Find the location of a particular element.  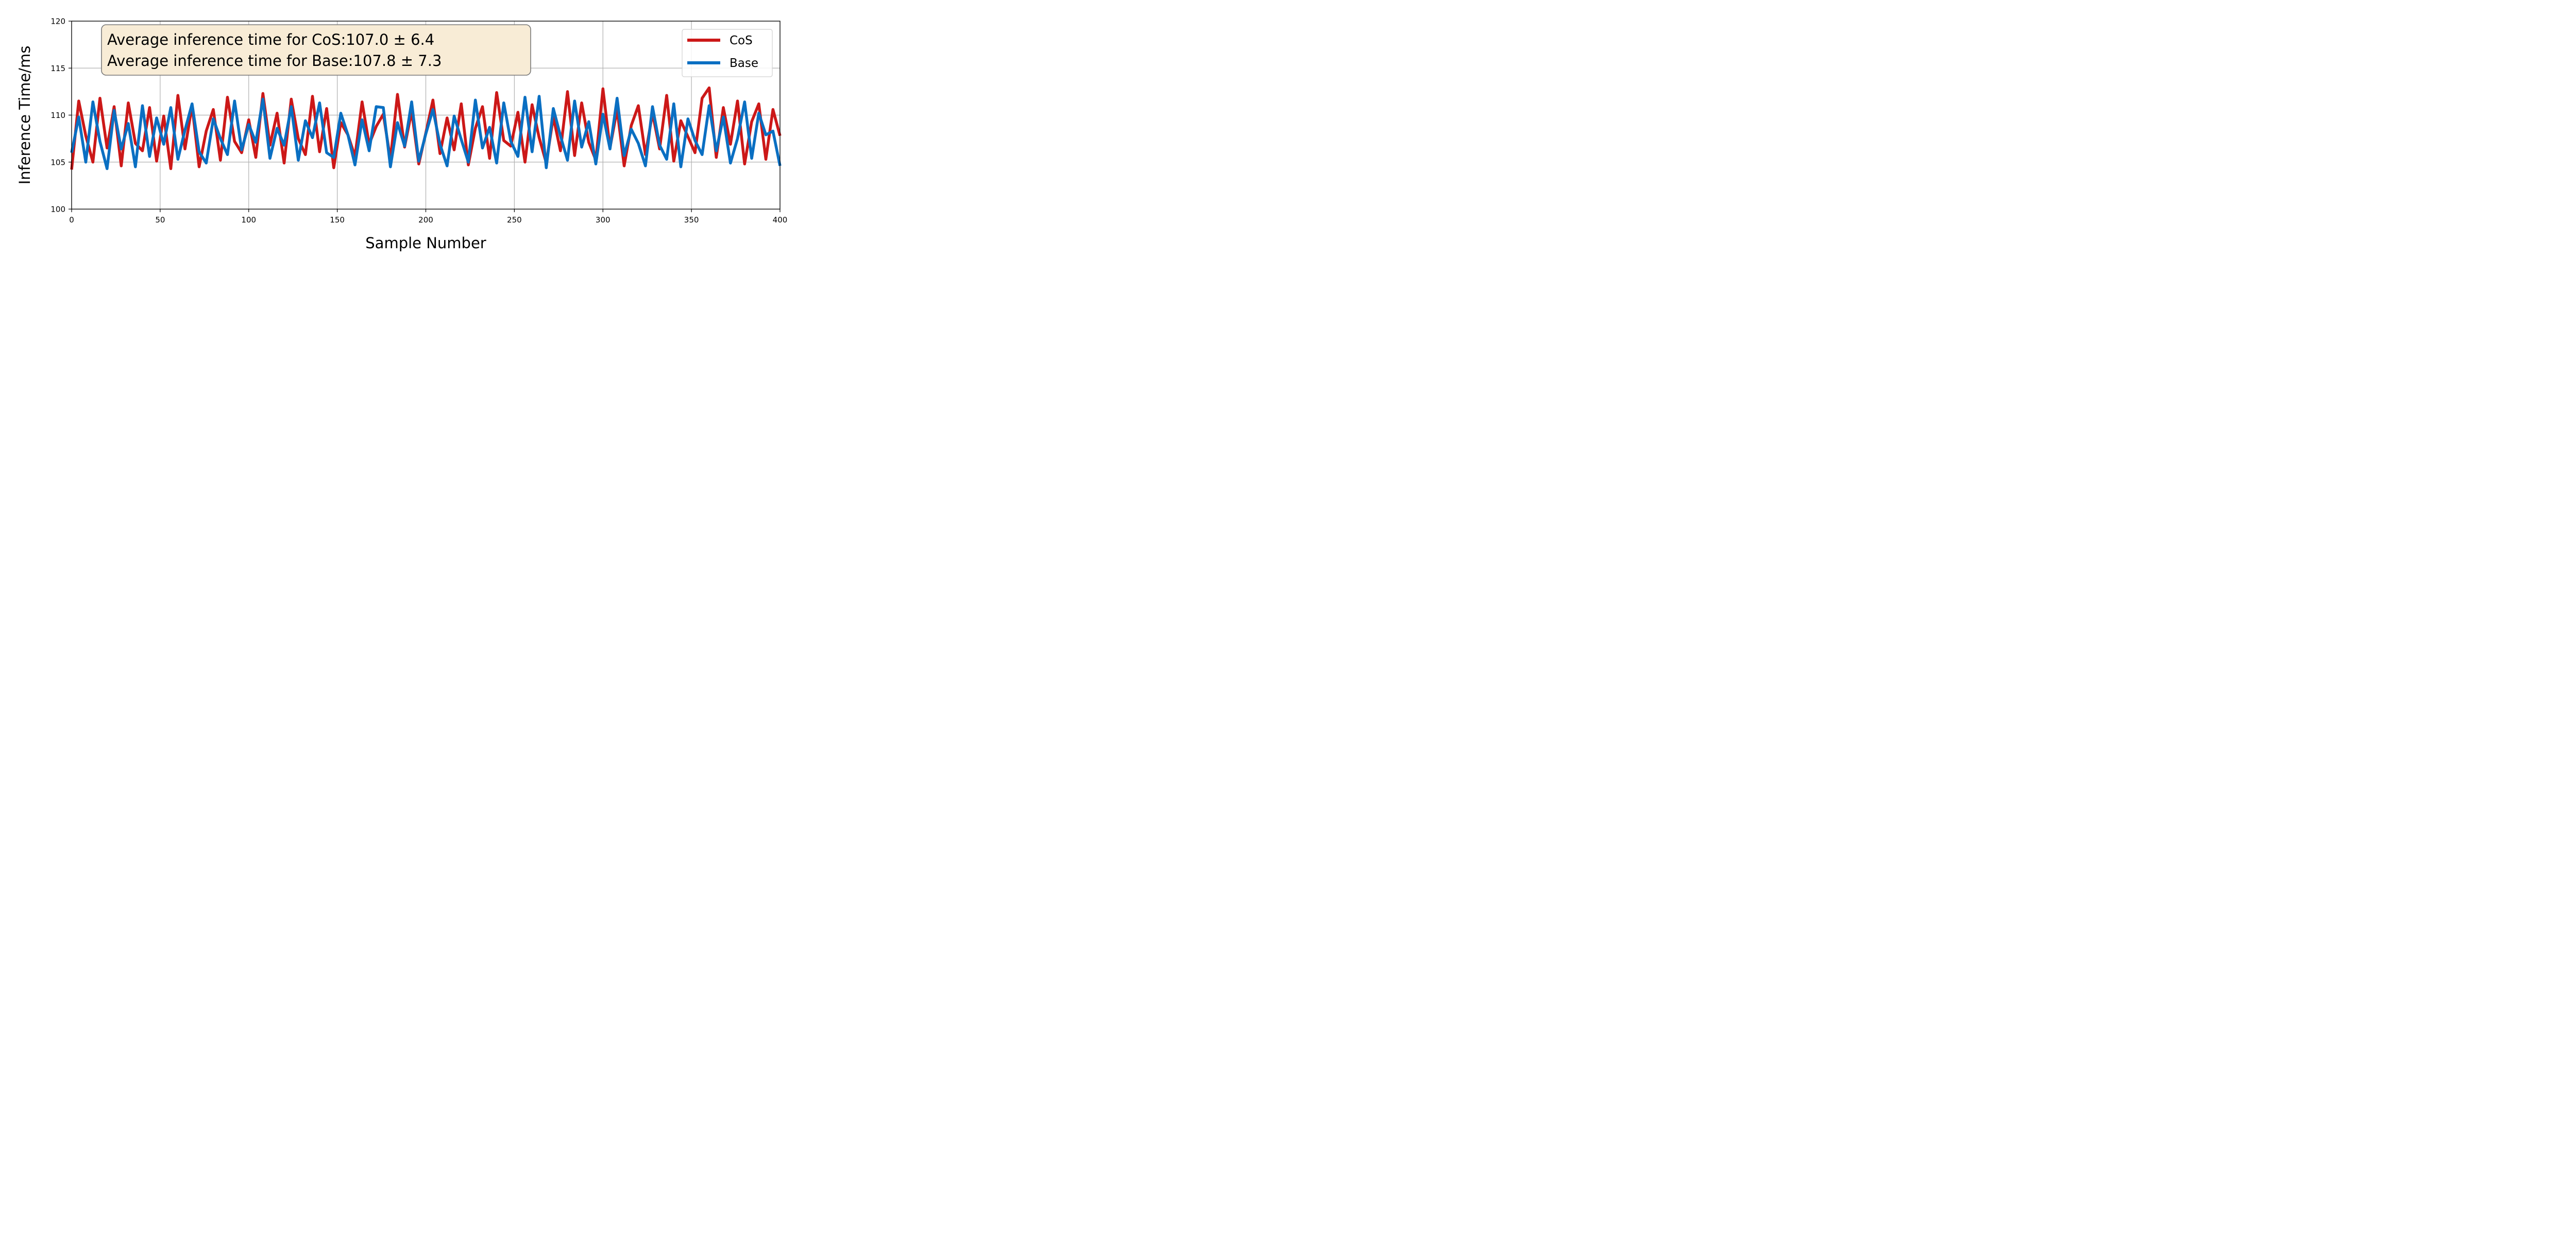

x-tick-label-2: 100 is located at coordinates (248, 220).